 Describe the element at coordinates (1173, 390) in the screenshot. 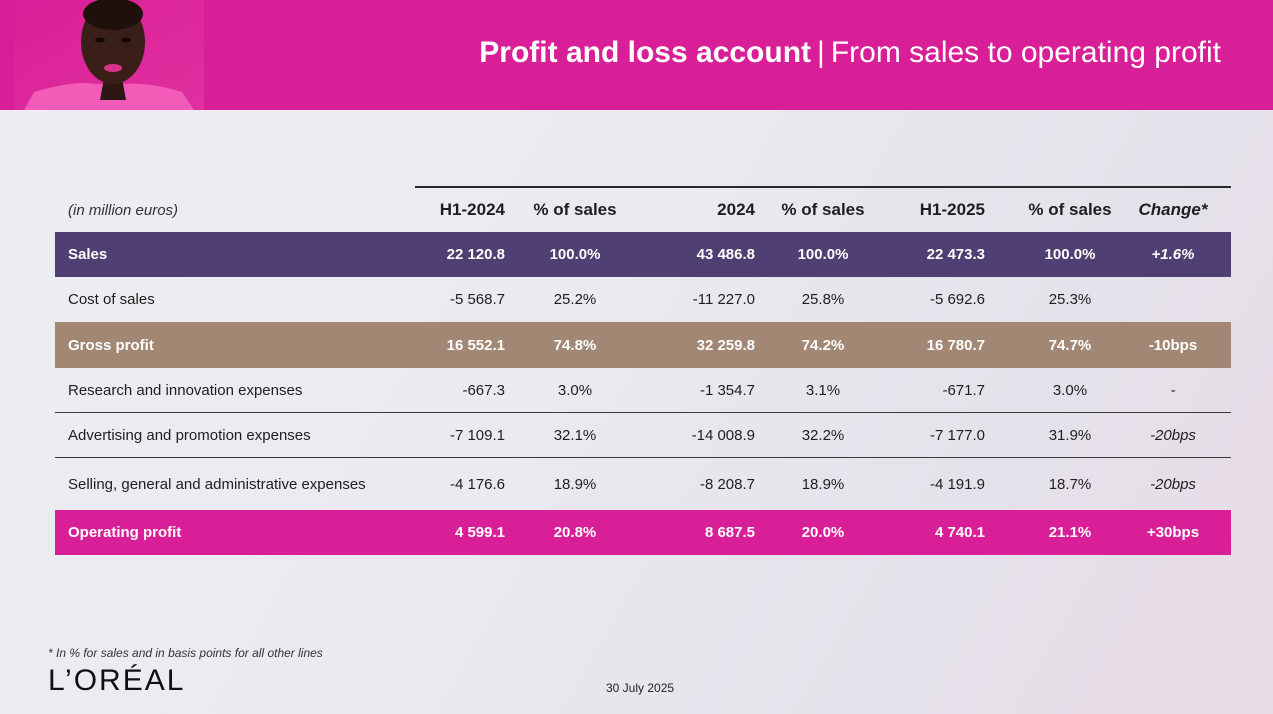

I see `cell-change: -` at that location.